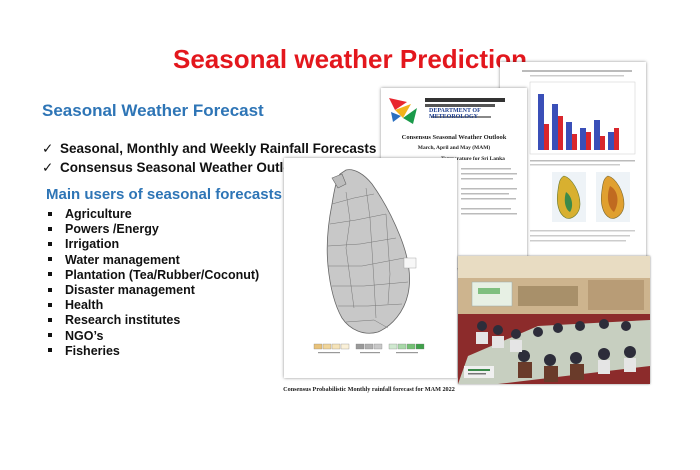 This screenshot has height=470, width=700. What do you see at coordinates (369, 261) in the screenshot?
I see `sri-lanka-map-graphic` at bounding box center [369, 261].